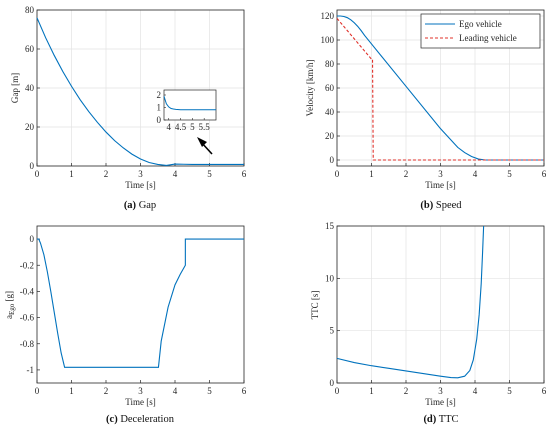 The height and width of the screenshot is (429, 550). Describe the element at coordinates (159, 95) in the screenshot. I see `inset-y-tick-label: 2` at that location.